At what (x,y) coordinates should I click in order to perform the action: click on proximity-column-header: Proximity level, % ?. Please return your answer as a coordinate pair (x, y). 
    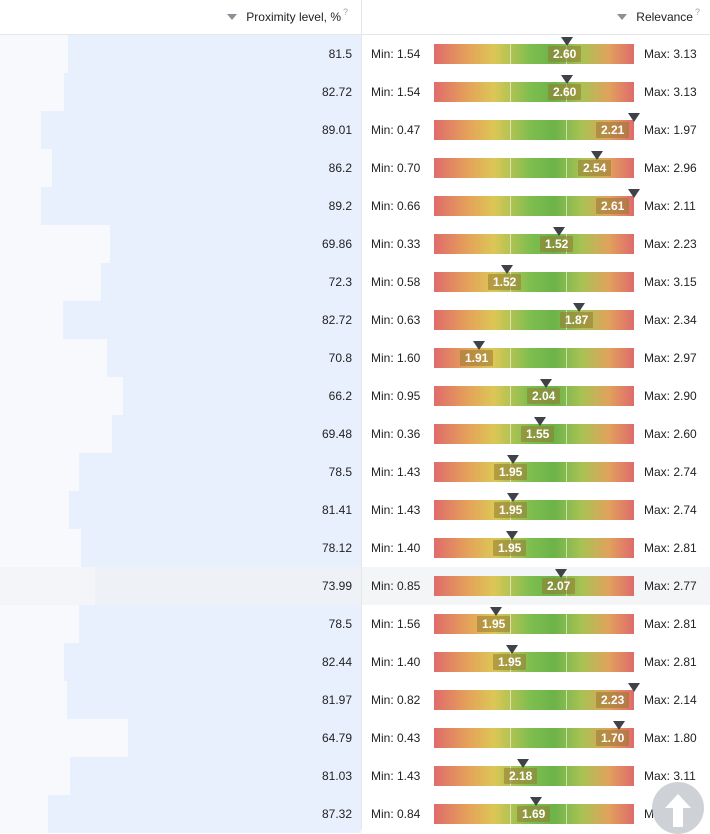
    Looking at the image, I should click on (174, 17).